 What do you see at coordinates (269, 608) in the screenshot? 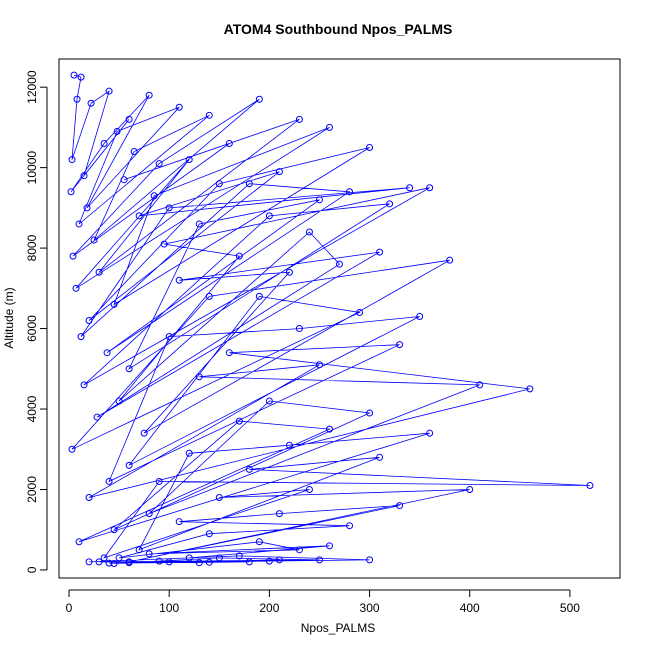
I see `x-tick-label: 200` at bounding box center [269, 608].